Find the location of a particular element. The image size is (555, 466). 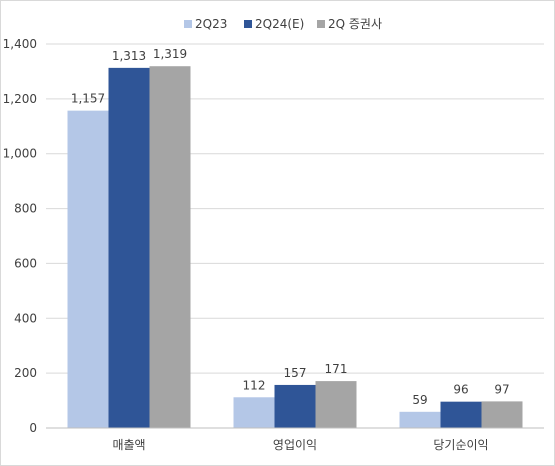

data-label: 1,313 is located at coordinates (129, 56).